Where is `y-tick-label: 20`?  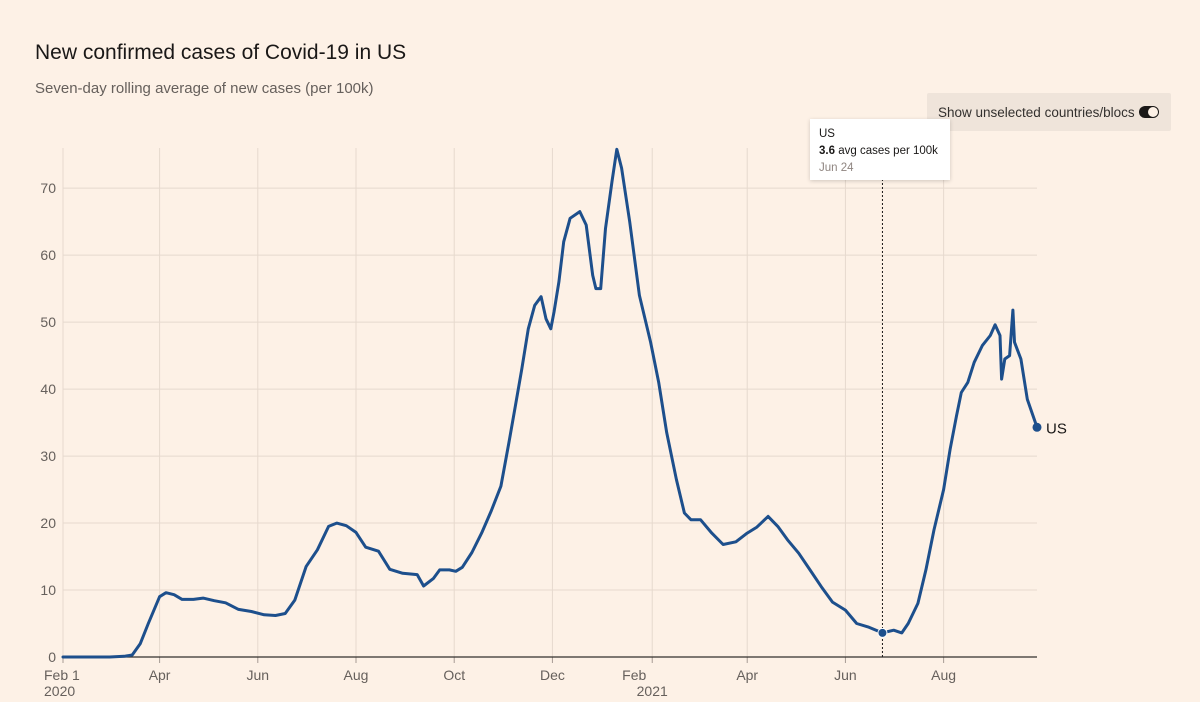 y-tick-label: 20 is located at coordinates (48, 523).